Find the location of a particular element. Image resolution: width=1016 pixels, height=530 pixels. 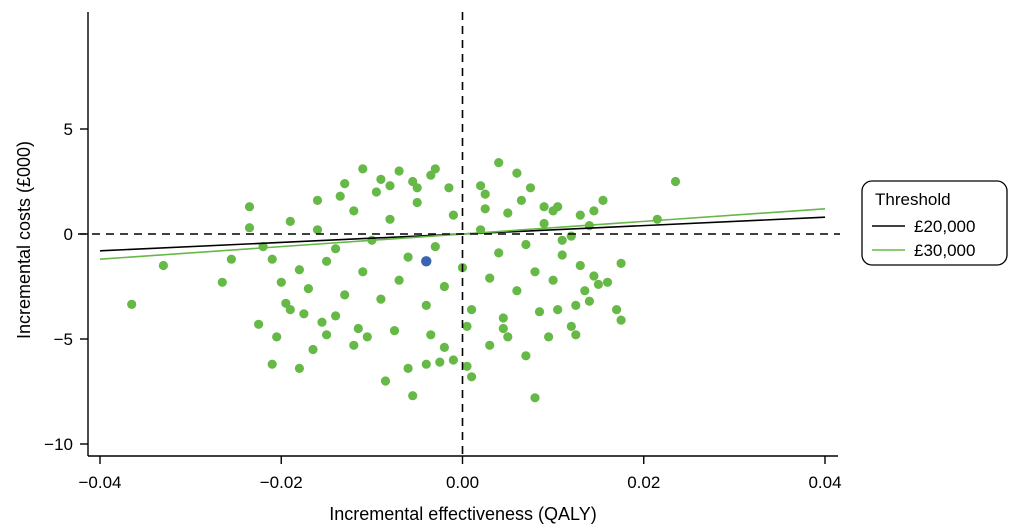

y-tick-label: −10 is located at coordinates (58, 444).